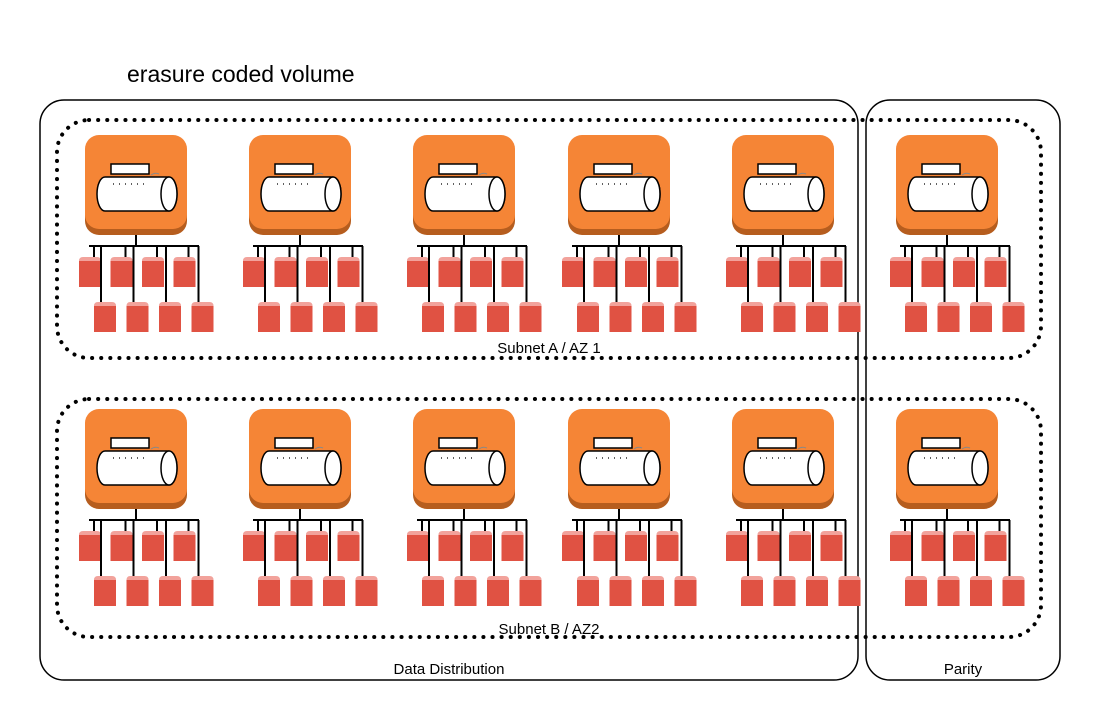  Describe the element at coordinates (963, 669) in the screenshot. I see `parity-label: Parity` at that location.